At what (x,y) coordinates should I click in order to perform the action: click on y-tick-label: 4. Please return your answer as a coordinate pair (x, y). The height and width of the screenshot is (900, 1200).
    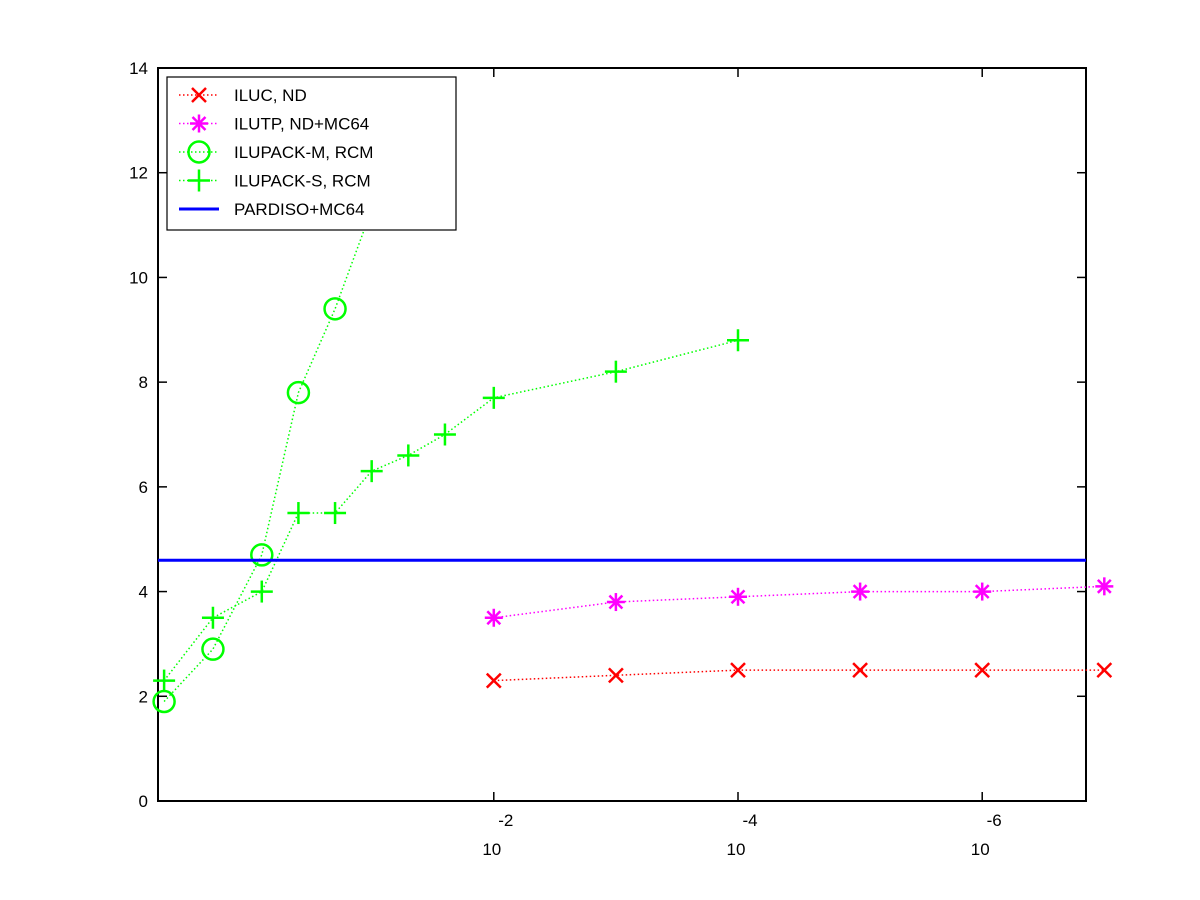
    Looking at the image, I should click on (143, 592).